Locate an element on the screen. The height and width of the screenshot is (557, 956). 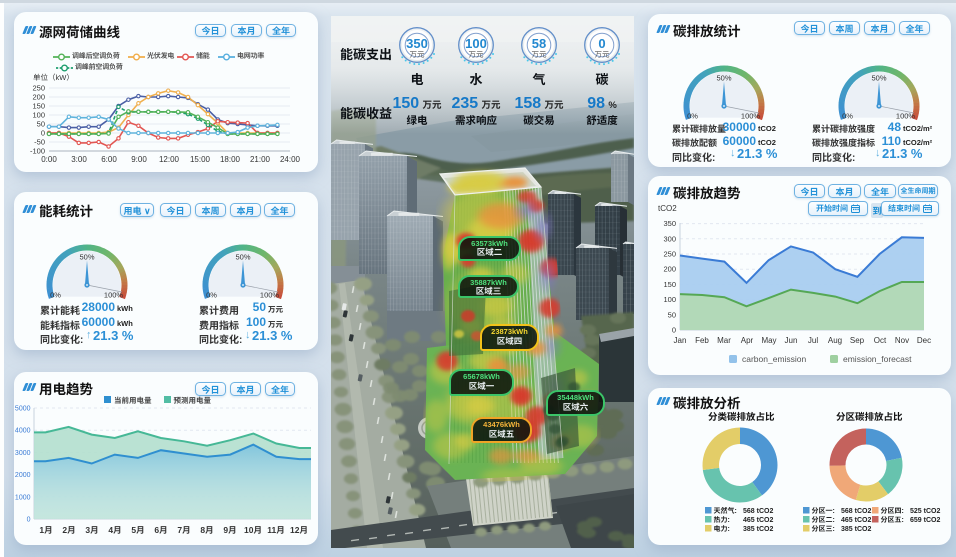
svg-text: 4000 is located at coordinates (23, 431).